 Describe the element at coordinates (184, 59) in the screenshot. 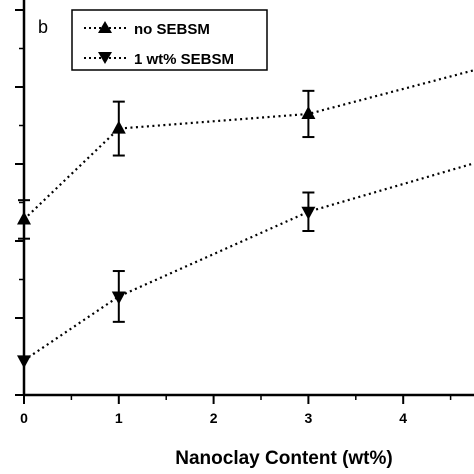

I see `legend-label-1wt-sebsm: 1 wt% SEBSM` at that location.